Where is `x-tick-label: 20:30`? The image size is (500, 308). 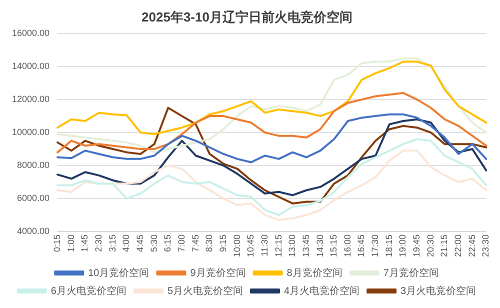
x-tick-label: 20:30 is located at coordinates (430, 246).